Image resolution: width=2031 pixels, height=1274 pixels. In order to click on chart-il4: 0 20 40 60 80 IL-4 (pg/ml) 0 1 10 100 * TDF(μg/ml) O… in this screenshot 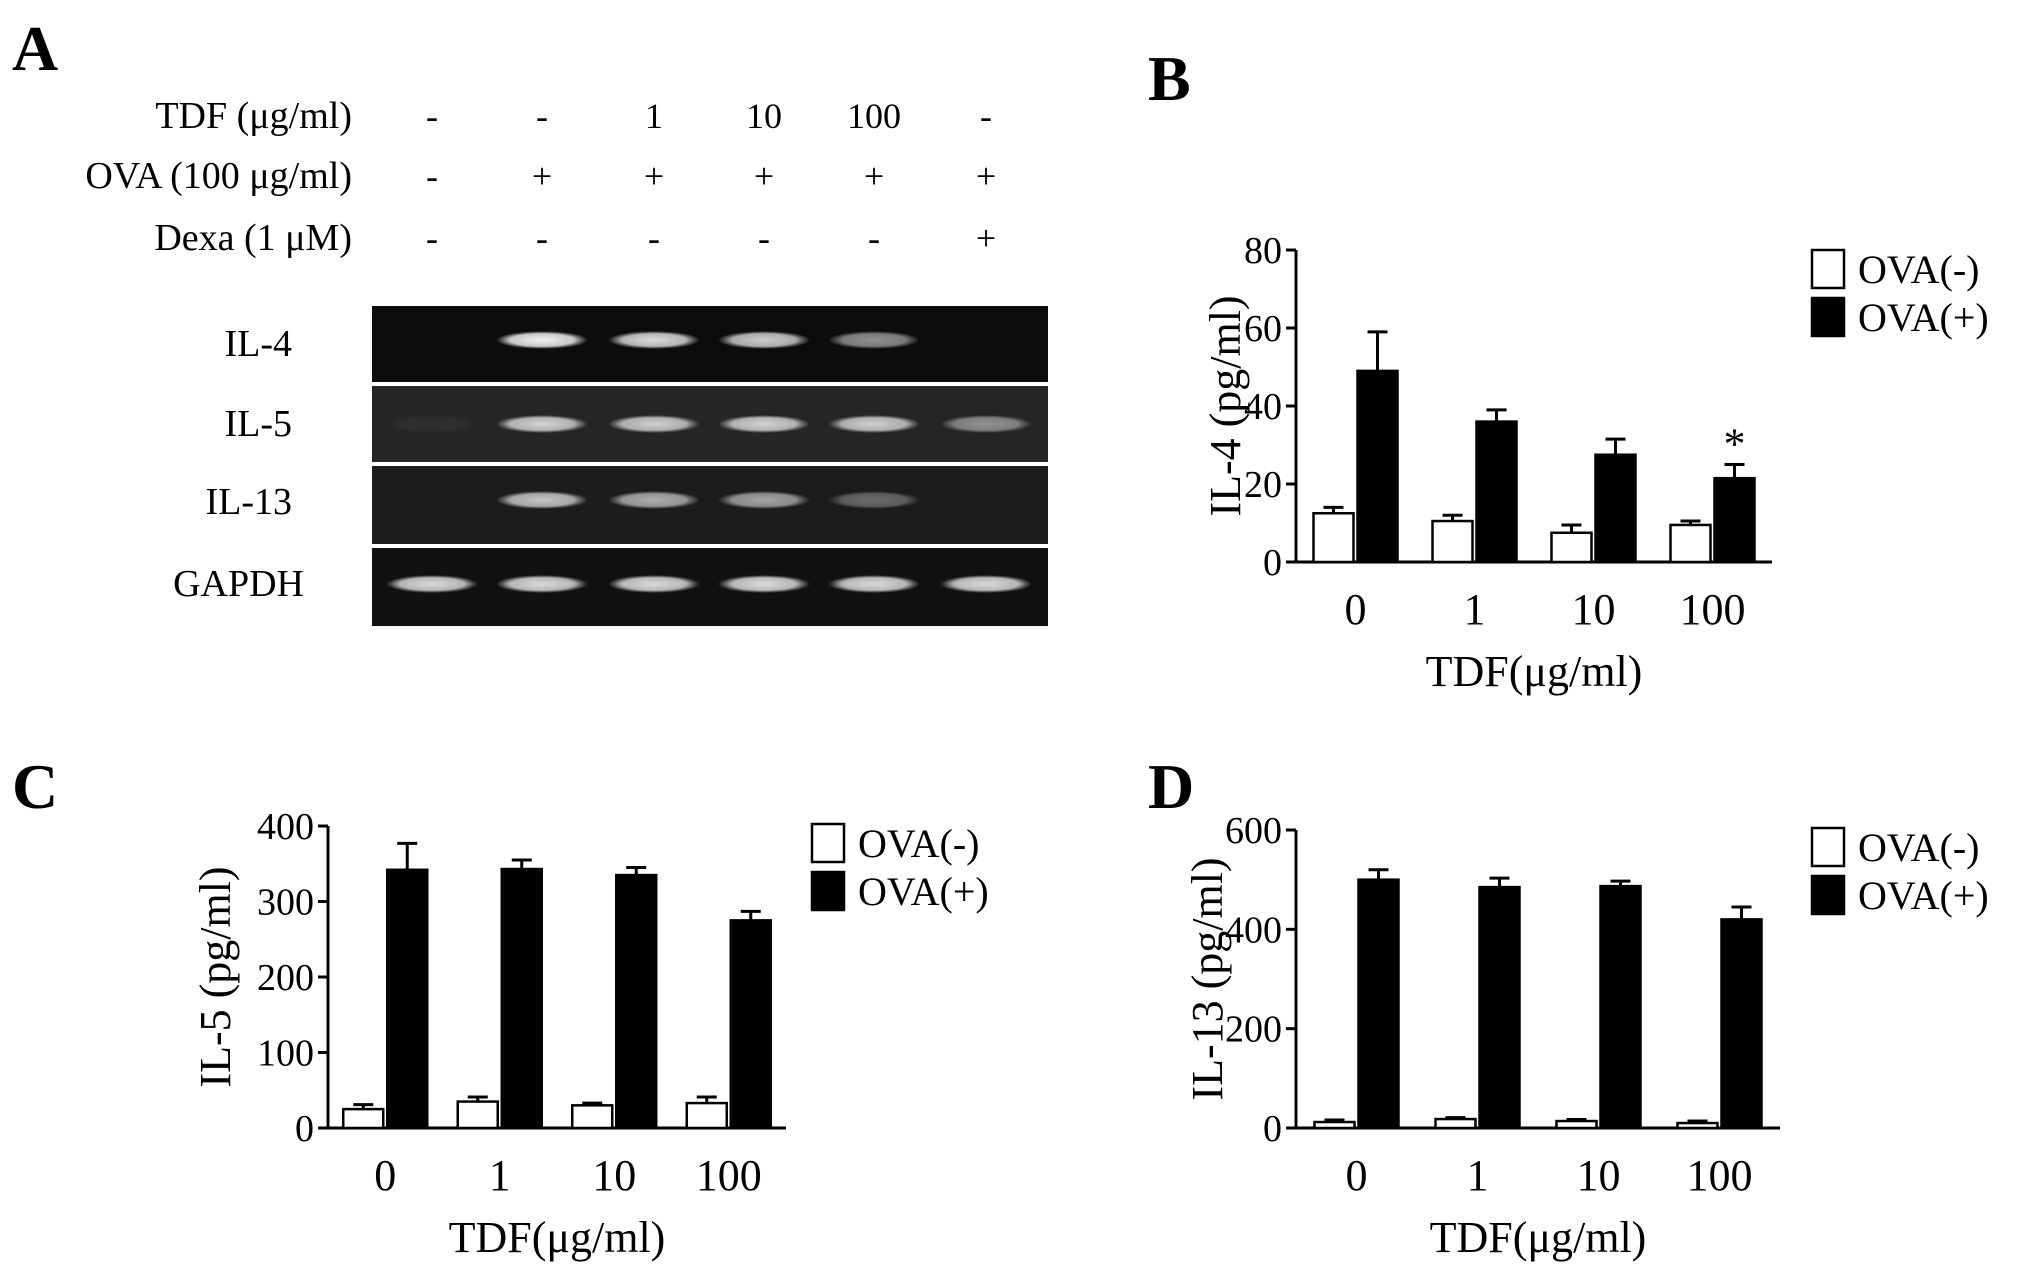, I will do `click(1595, 463)`.